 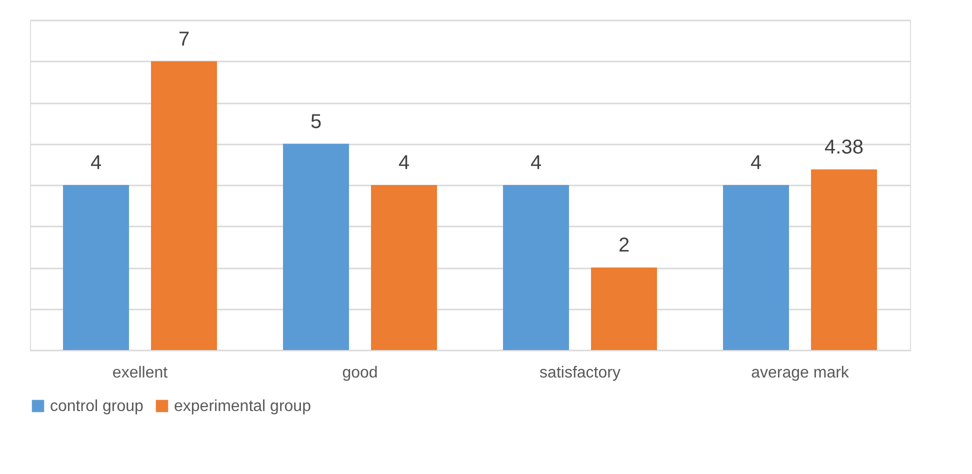 I want to click on legend-label: control group, so click(x=97, y=406).